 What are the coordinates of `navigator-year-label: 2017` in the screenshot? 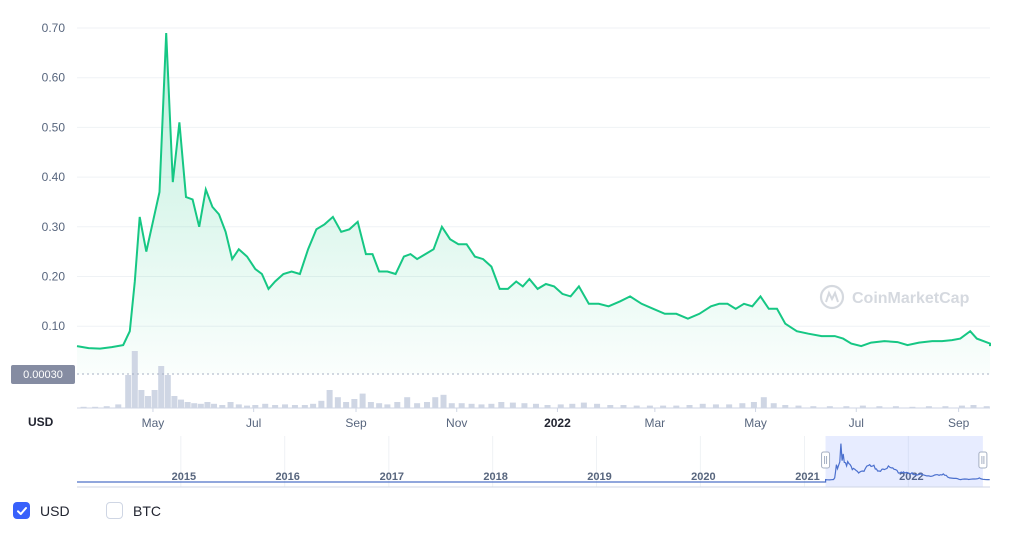 It's located at (392, 477).